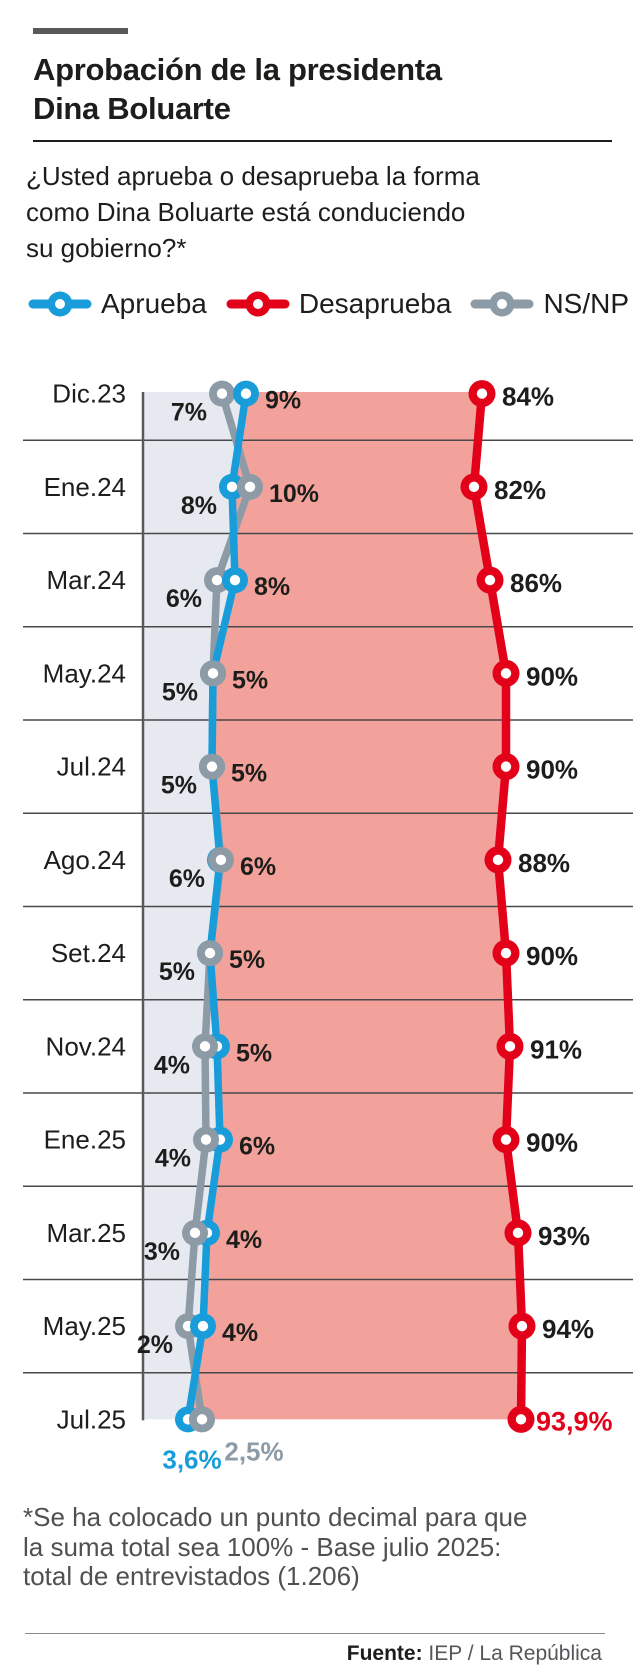 The width and height of the screenshot is (640, 1675). I want to click on legend-item-desaprueba: Desaprueba, so click(339, 304).